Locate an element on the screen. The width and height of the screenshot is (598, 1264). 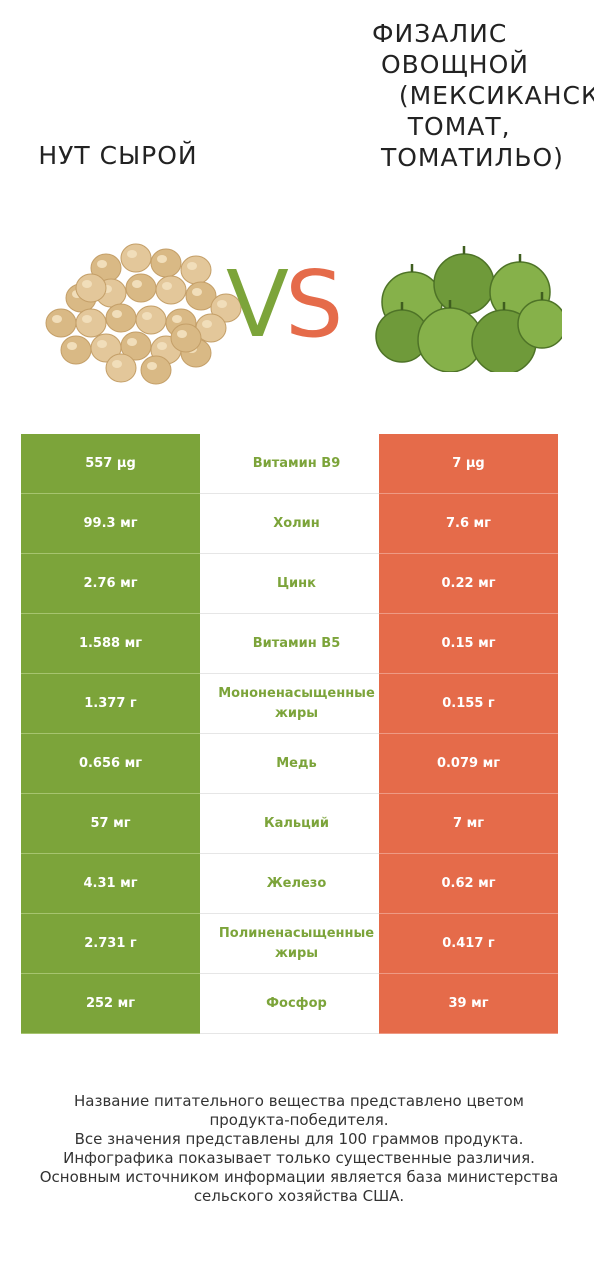
nutrient-name: Мононенасыщенные жиры is located at coordinates (289, 704).